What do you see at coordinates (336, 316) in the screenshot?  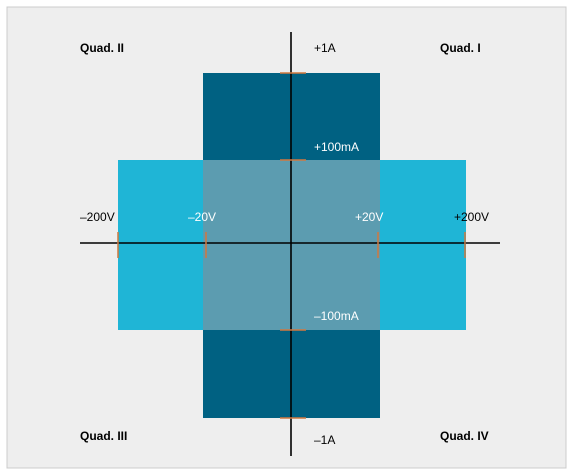 I see `label-neg-100ma: –100mA` at bounding box center [336, 316].